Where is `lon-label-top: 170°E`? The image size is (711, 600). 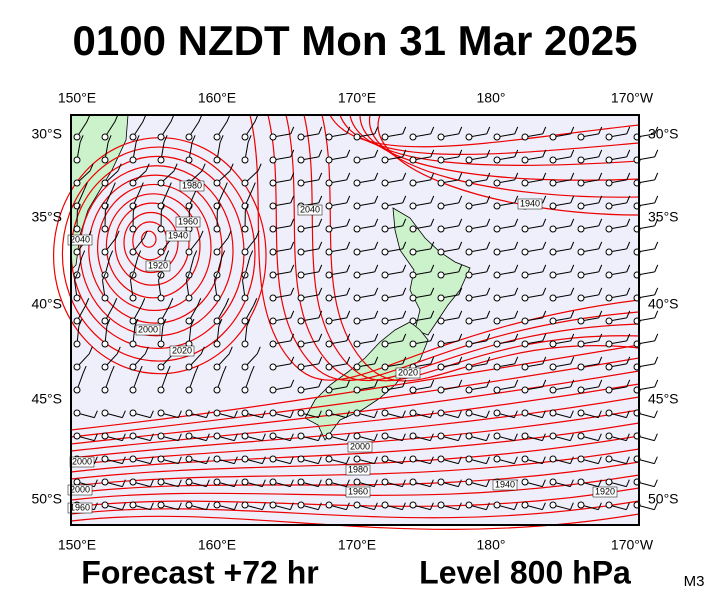
lon-label-top: 170°E is located at coordinates (357, 98).